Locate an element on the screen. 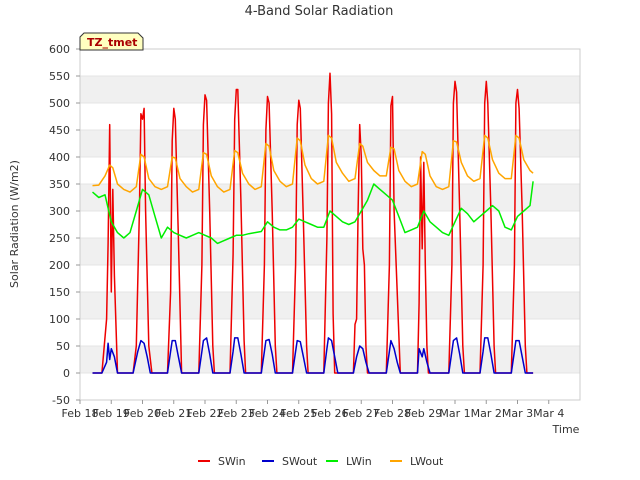  x-tick-label: Feb 27 is located at coordinates (361, 413).